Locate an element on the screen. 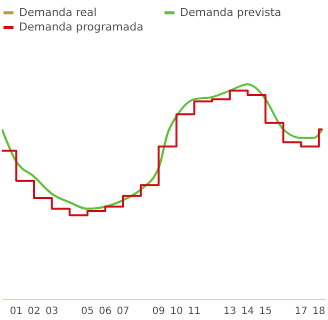  x-tick-label: 06 is located at coordinates (105, 311).